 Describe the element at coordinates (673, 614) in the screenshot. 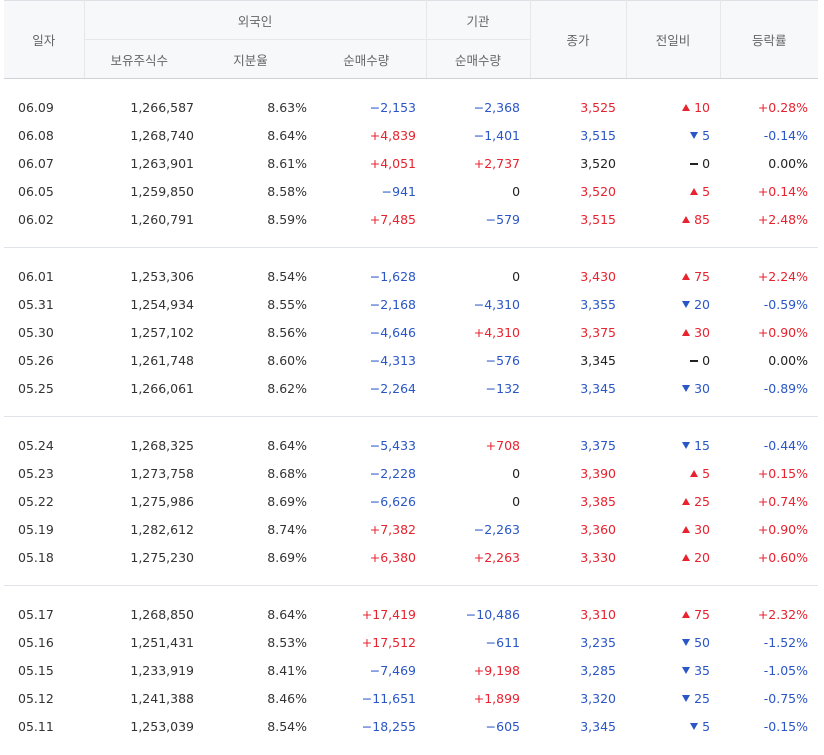

I see `row-change: 75` at that location.